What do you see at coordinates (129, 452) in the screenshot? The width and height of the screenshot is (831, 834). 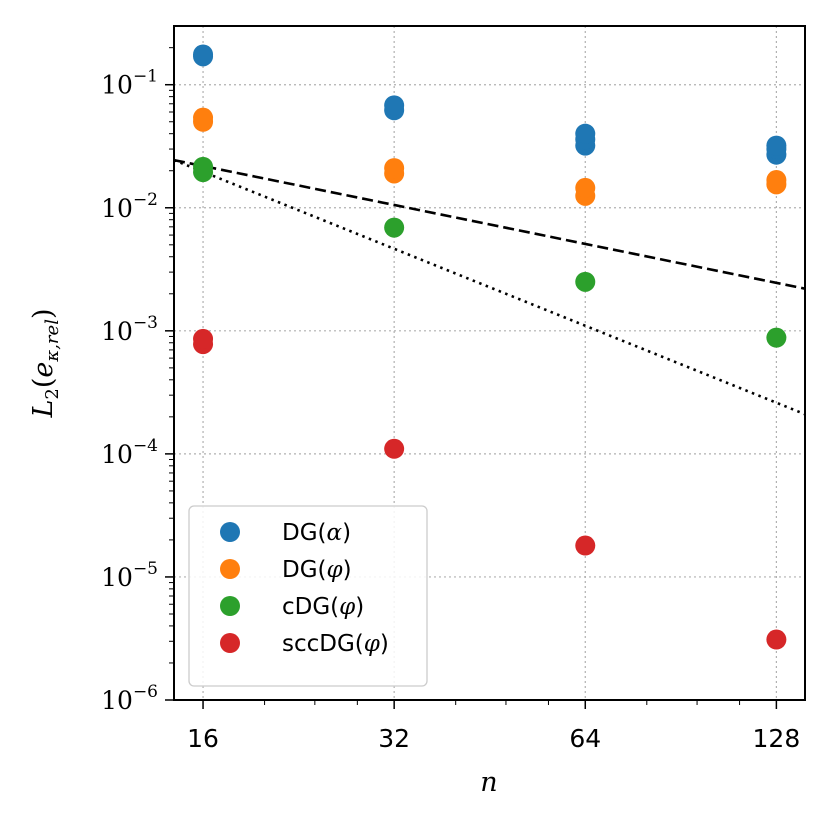 I see `y-tick-label: 10⁻⁴` at bounding box center [129, 452].